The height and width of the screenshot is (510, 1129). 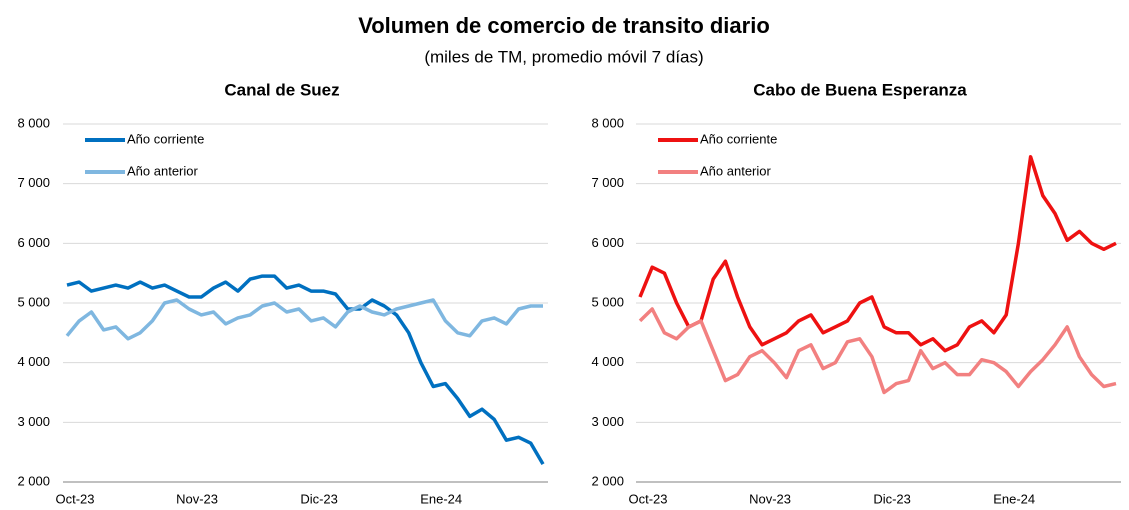 I want to click on chart-title: Volumen de comercio de transito diario, so click(x=564, y=25).